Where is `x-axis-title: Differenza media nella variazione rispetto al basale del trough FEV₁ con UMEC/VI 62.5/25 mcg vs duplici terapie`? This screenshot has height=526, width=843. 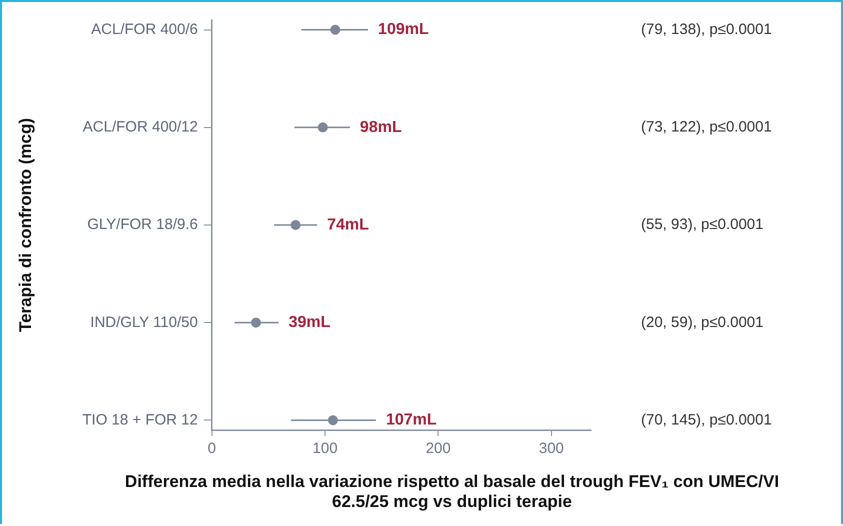 x-axis-title: Differenza media nella variazione rispetto al basale del trough FEV₁ con UMEC/VI 62.5/25 mcg vs duplici terapie is located at coordinates (452, 492).